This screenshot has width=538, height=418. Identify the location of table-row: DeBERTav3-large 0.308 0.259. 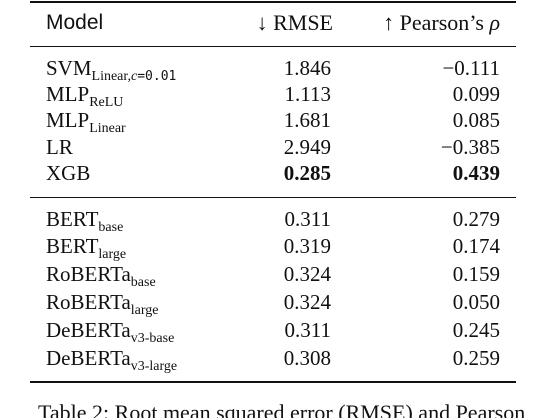
(269, 359).